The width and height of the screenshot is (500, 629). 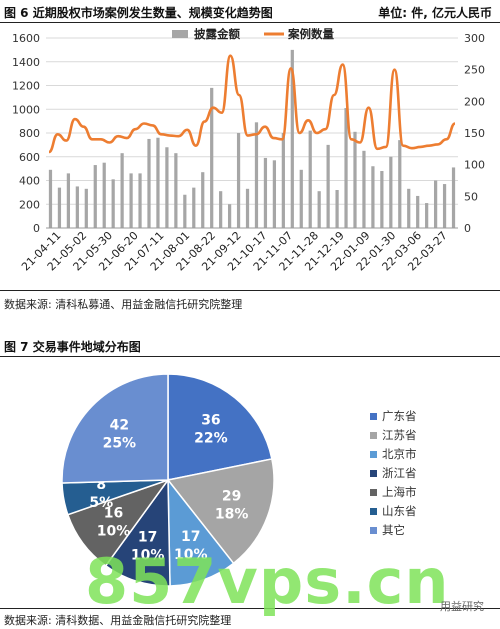 I want to click on legend-label: 浙江省, so click(x=399, y=473).